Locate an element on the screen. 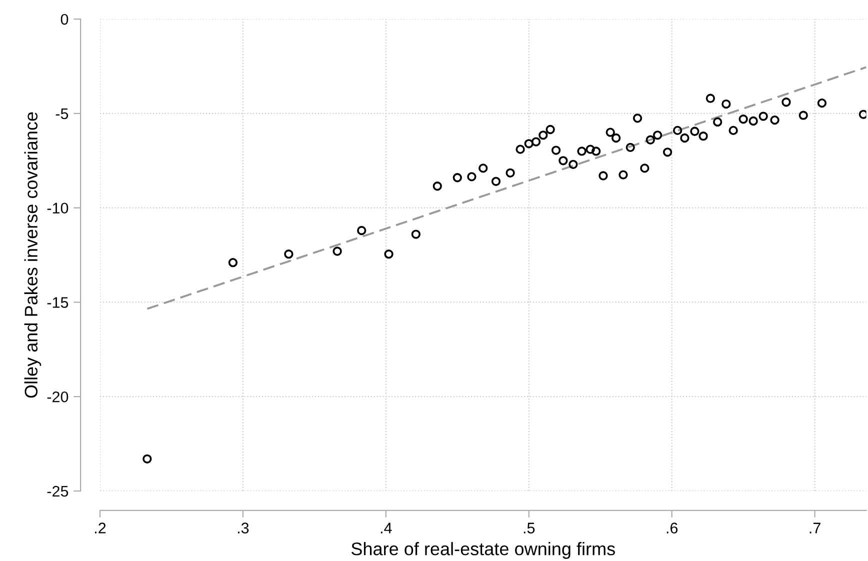  y-tick-label: -15 is located at coordinates (57, 302).